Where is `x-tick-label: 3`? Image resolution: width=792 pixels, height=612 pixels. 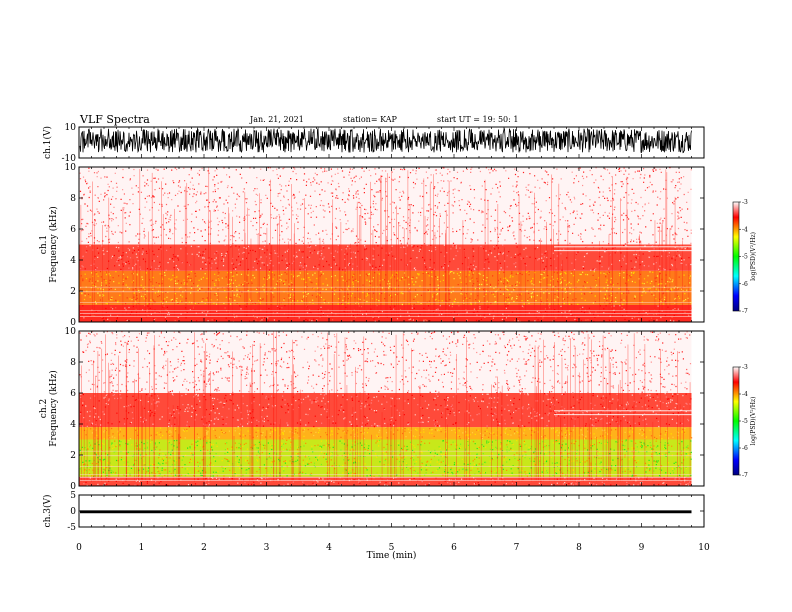 x-tick-label: 3 is located at coordinates (267, 548).